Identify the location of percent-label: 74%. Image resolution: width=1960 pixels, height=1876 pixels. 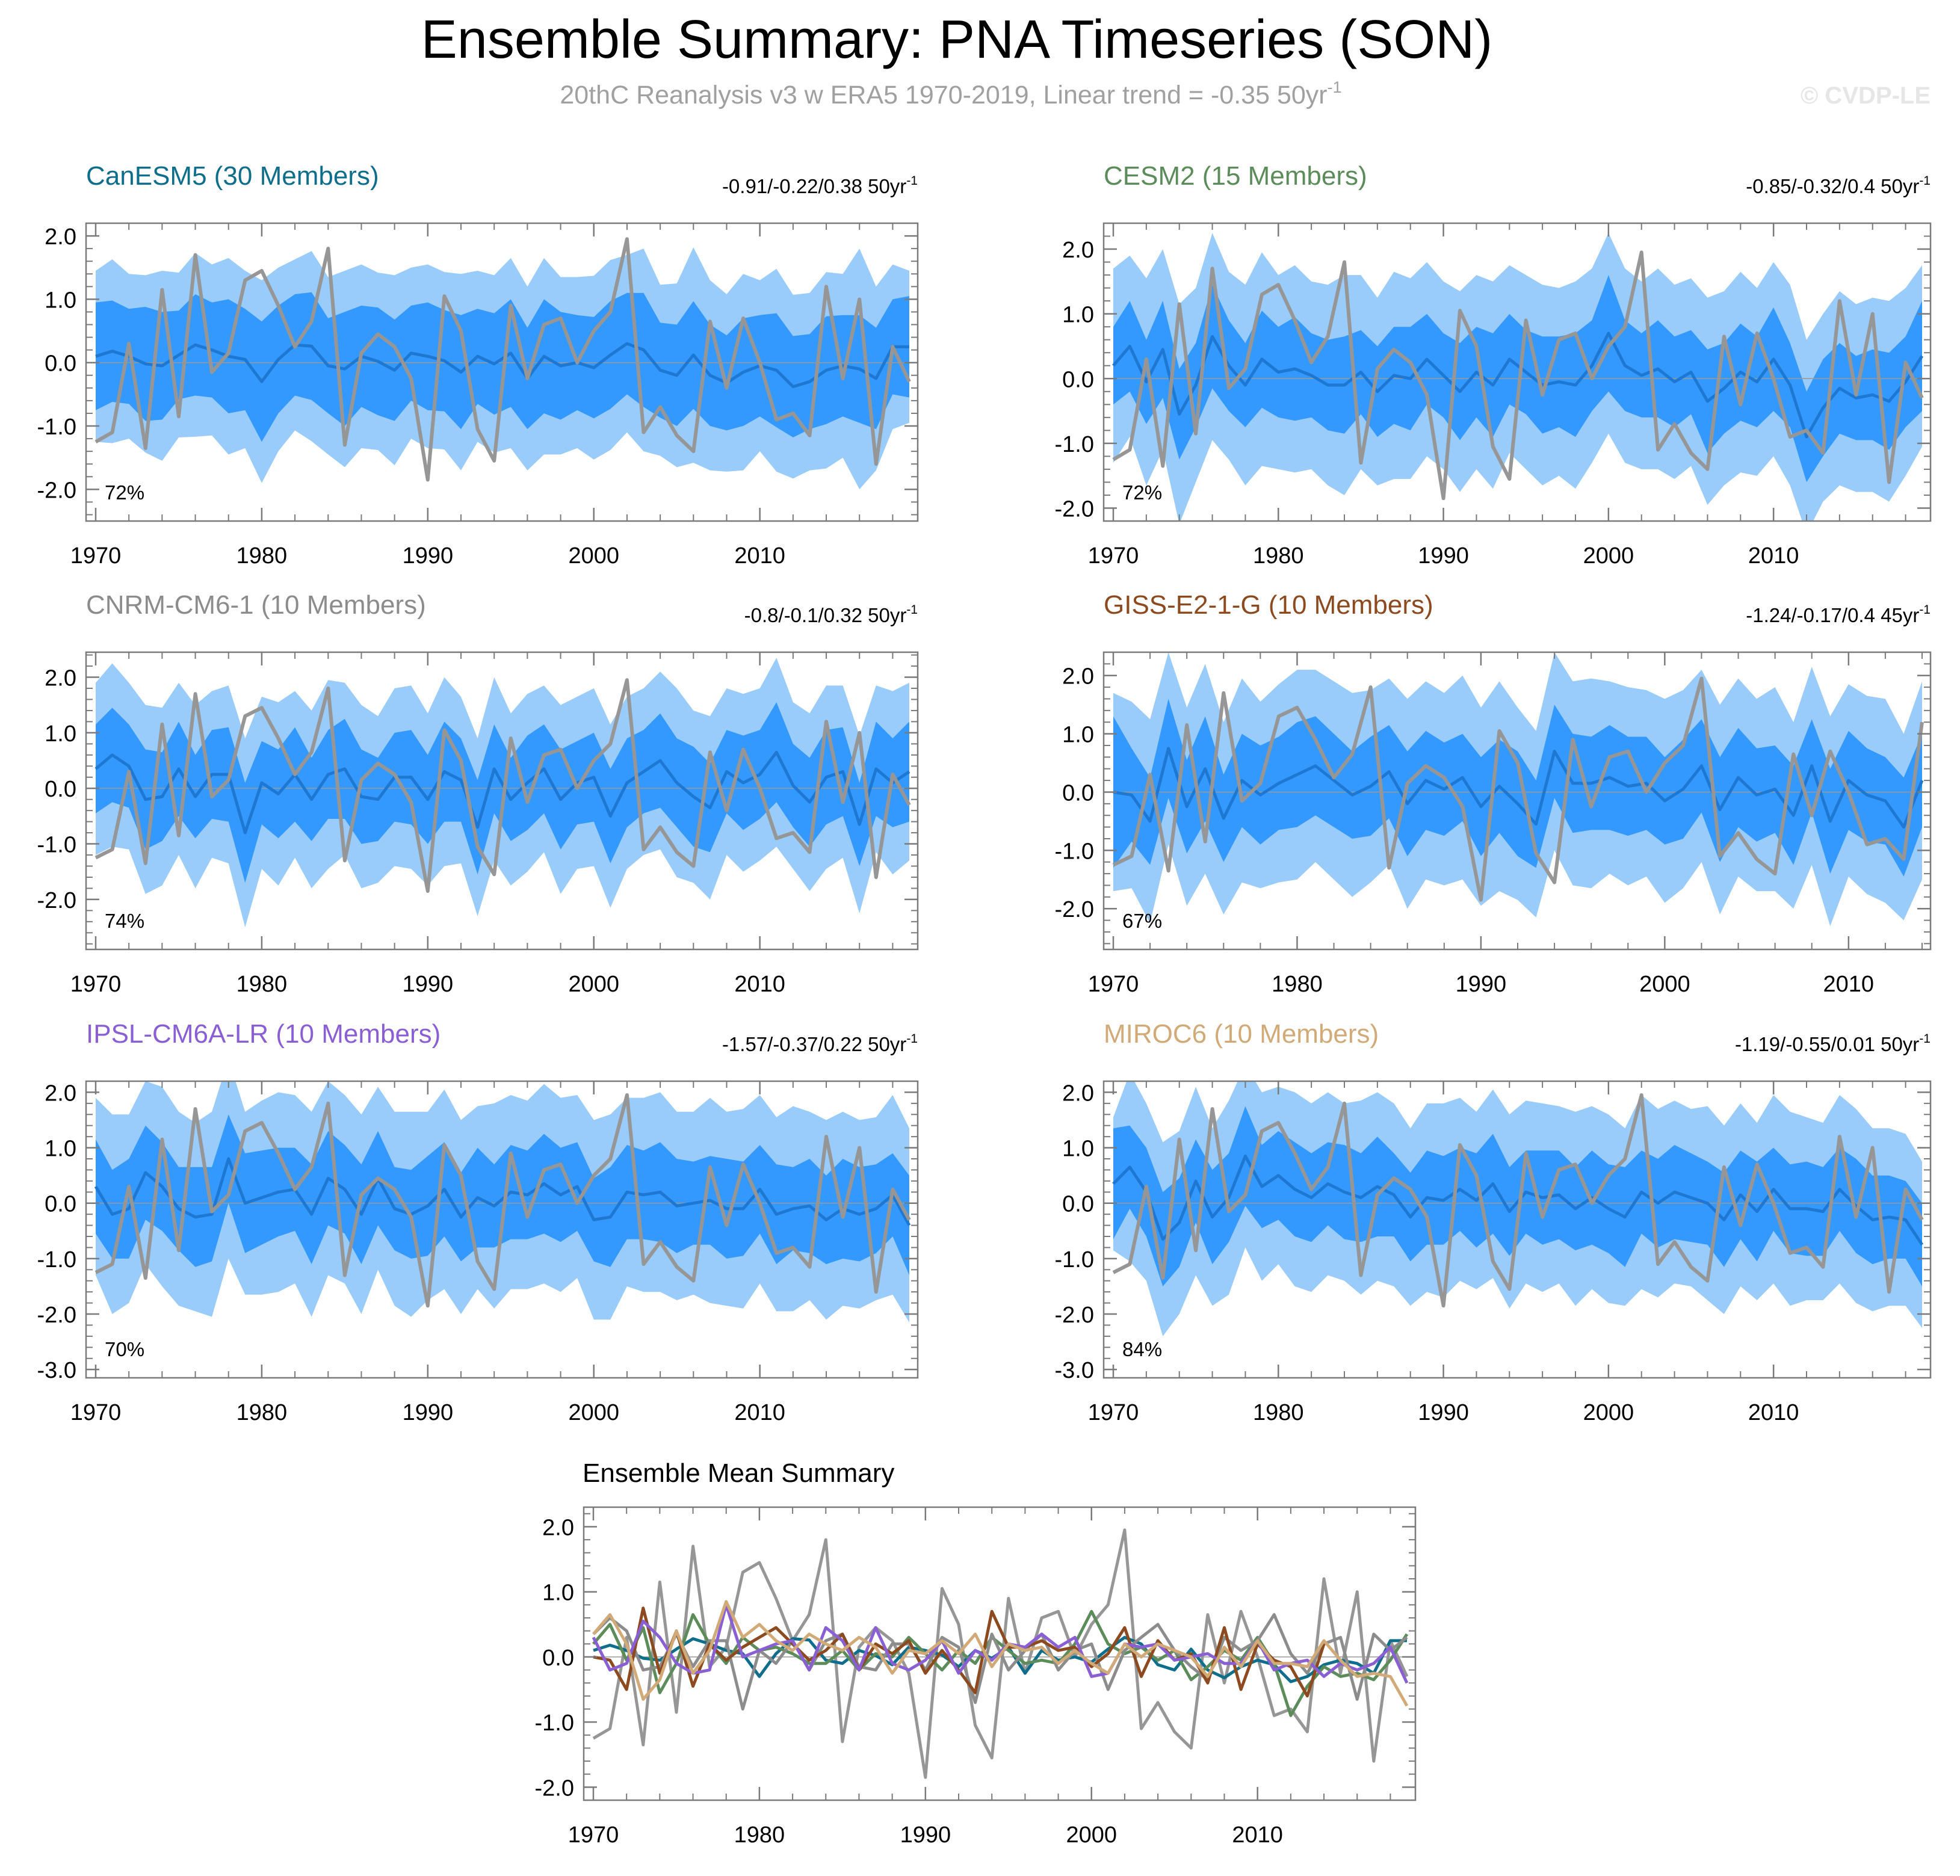
(124, 921).